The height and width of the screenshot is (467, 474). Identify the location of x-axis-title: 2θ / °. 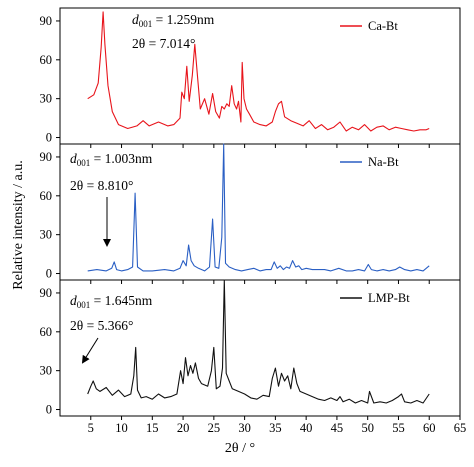
(240, 448).